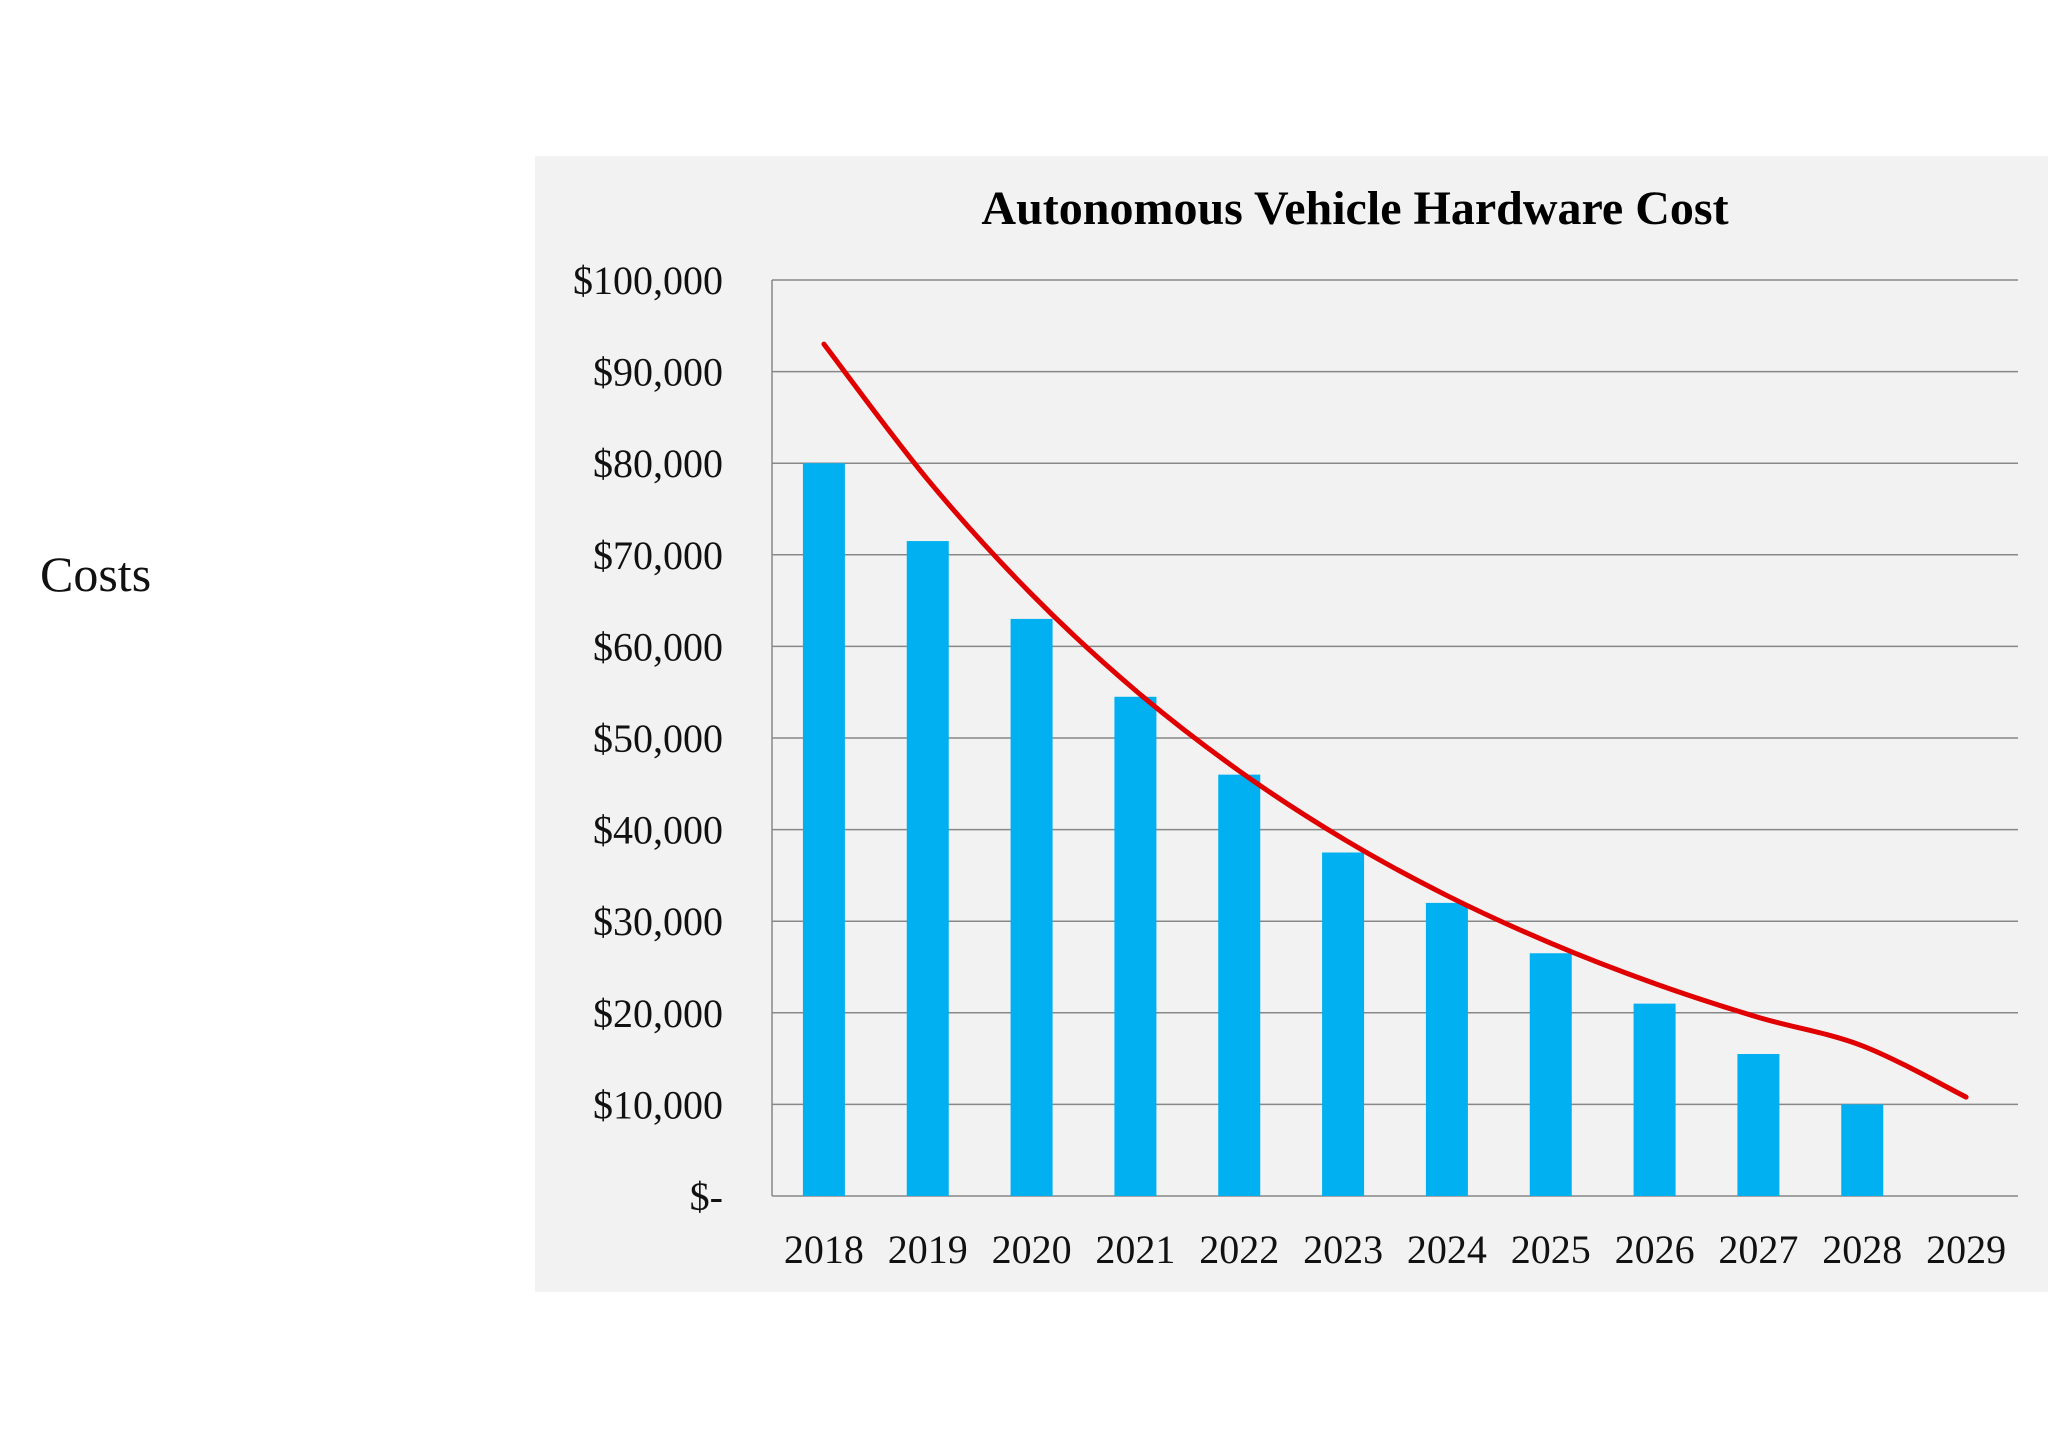 Image resolution: width=2048 pixels, height=1447 pixels. What do you see at coordinates (824, 1249) in the screenshot?
I see `x-tick-label: 2018` at bounding box center [824, 1249].